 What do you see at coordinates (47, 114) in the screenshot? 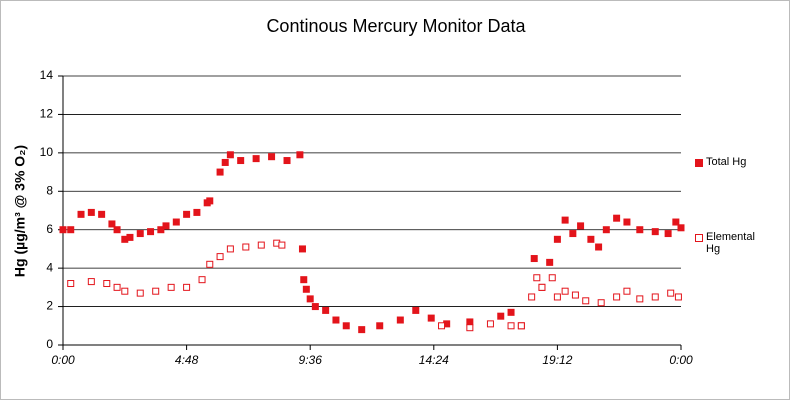
I see `y-tick-label: 12` at bounding box center [47, 114].